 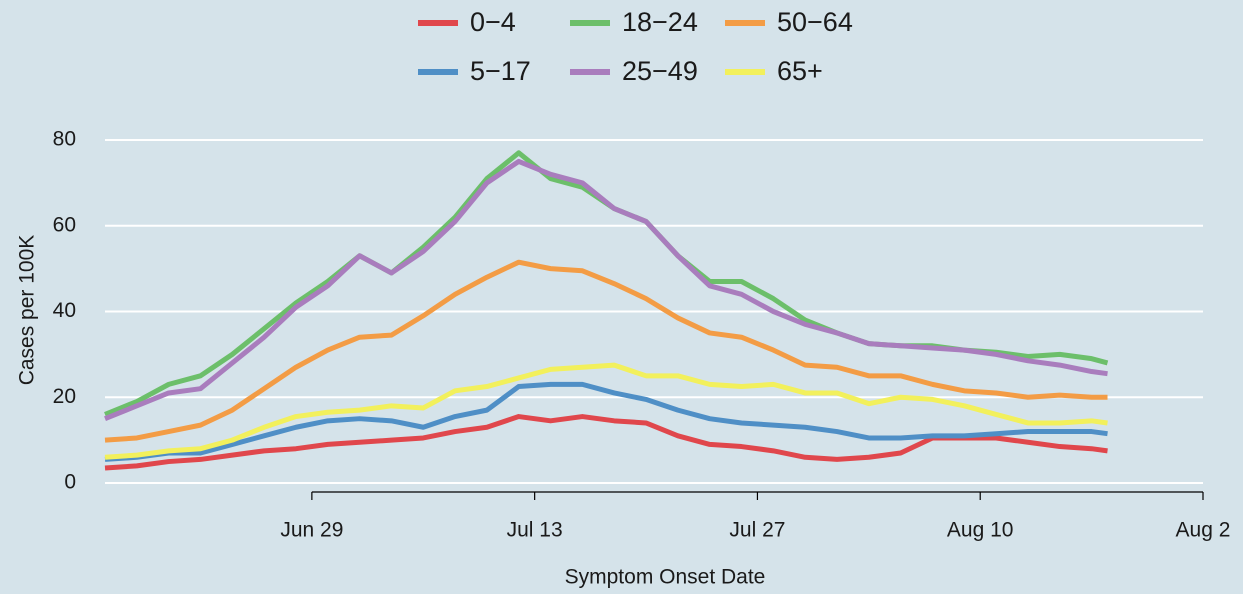 I want to click on x-tick-label: Jun 29, so click(x=311, y=530).